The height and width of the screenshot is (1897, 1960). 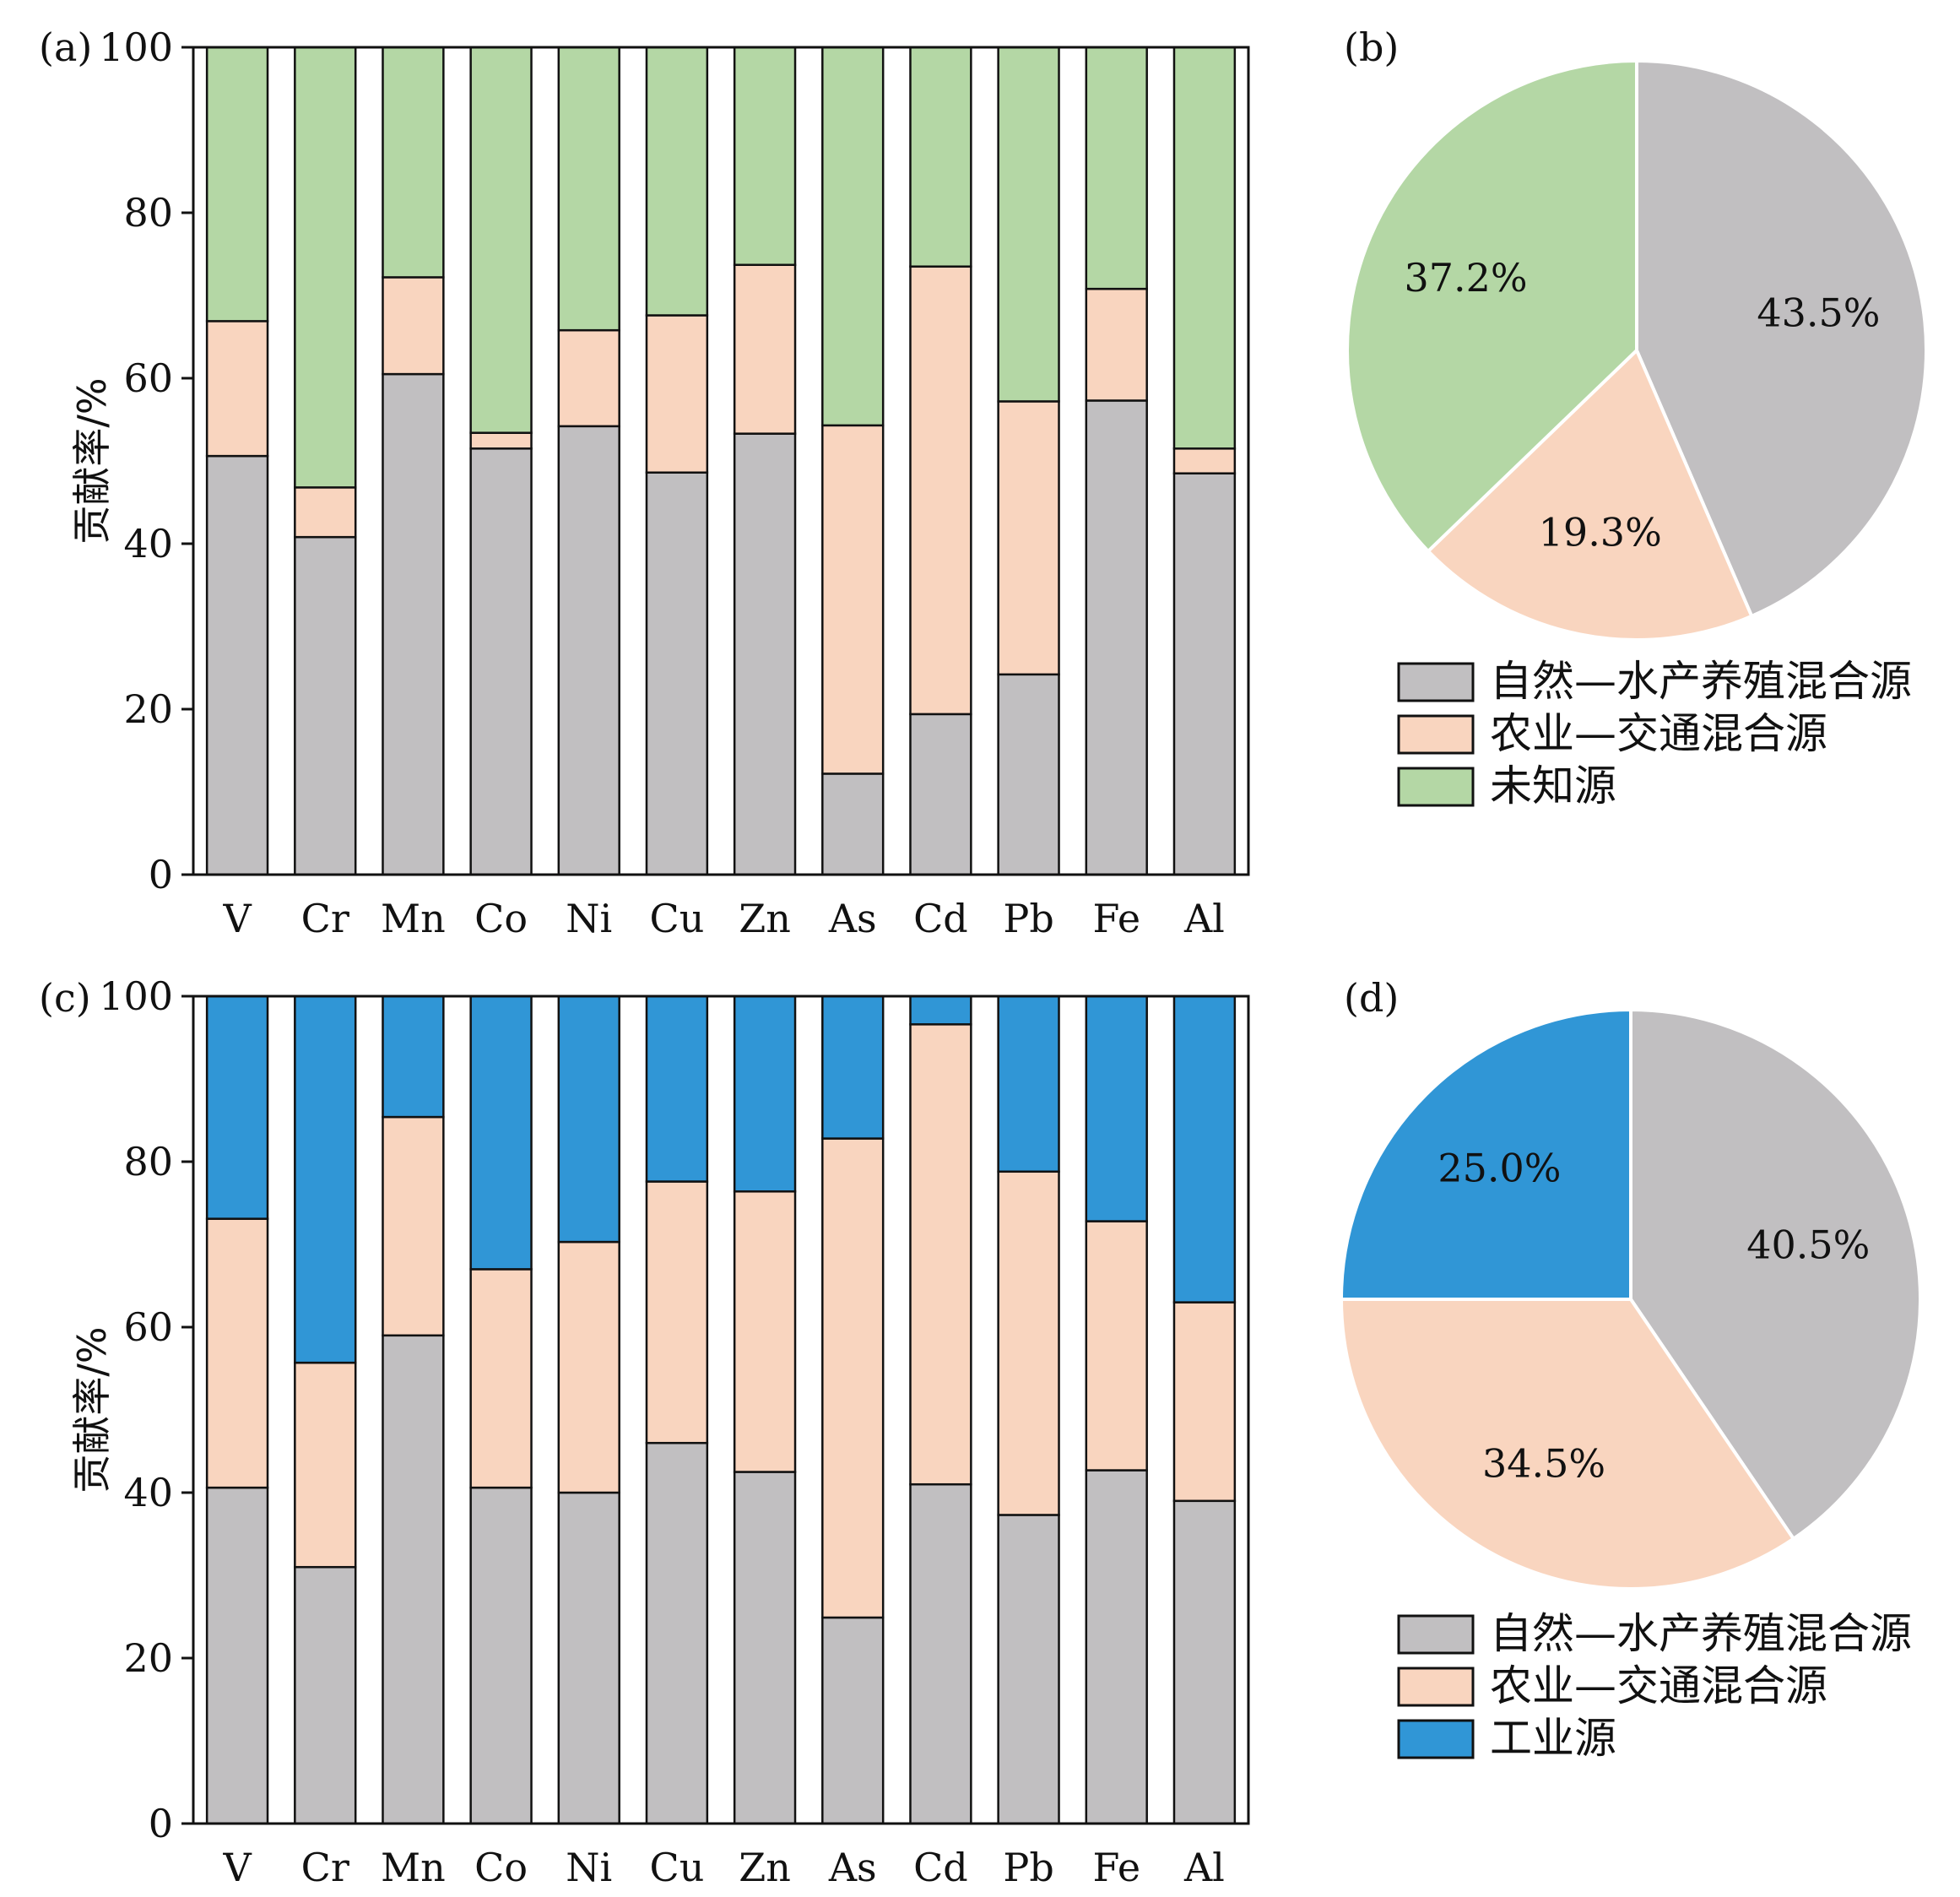 What do you see at coordinates (501, 1133) in the screenshot?
I see `bar-c-Co-s2` at bounding box center [501, 1133].